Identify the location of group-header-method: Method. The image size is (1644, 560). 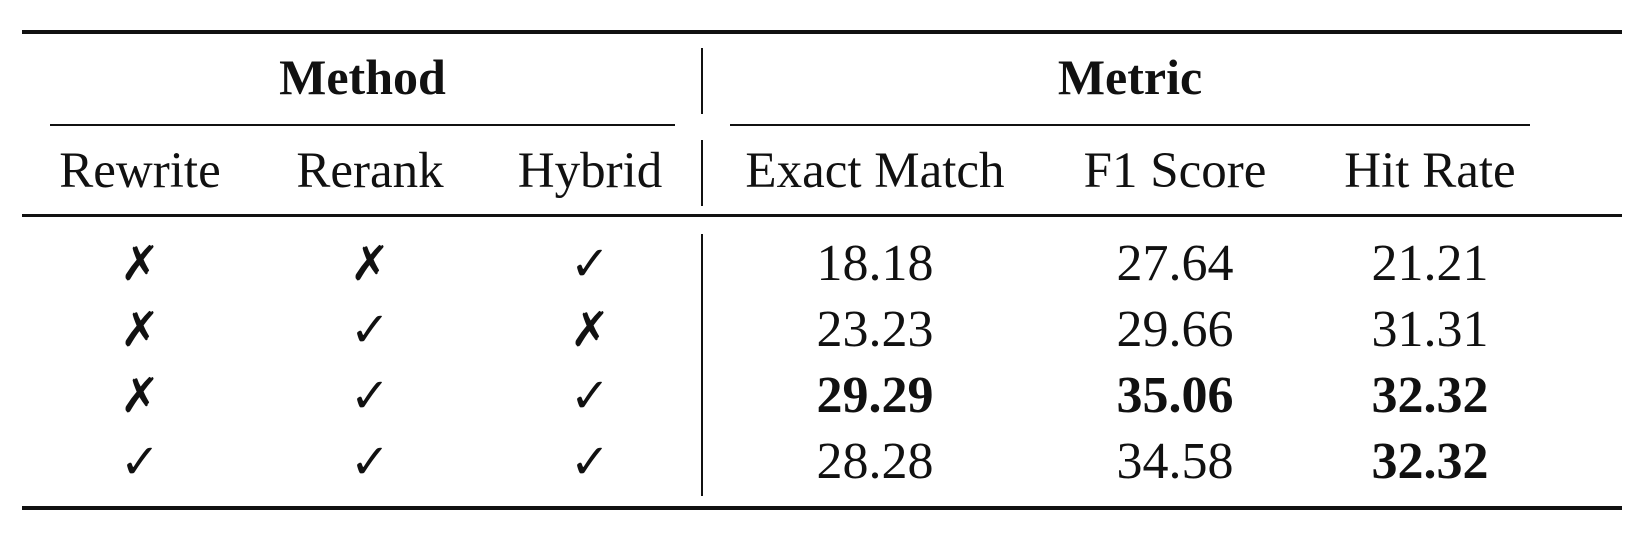
(362, 77).